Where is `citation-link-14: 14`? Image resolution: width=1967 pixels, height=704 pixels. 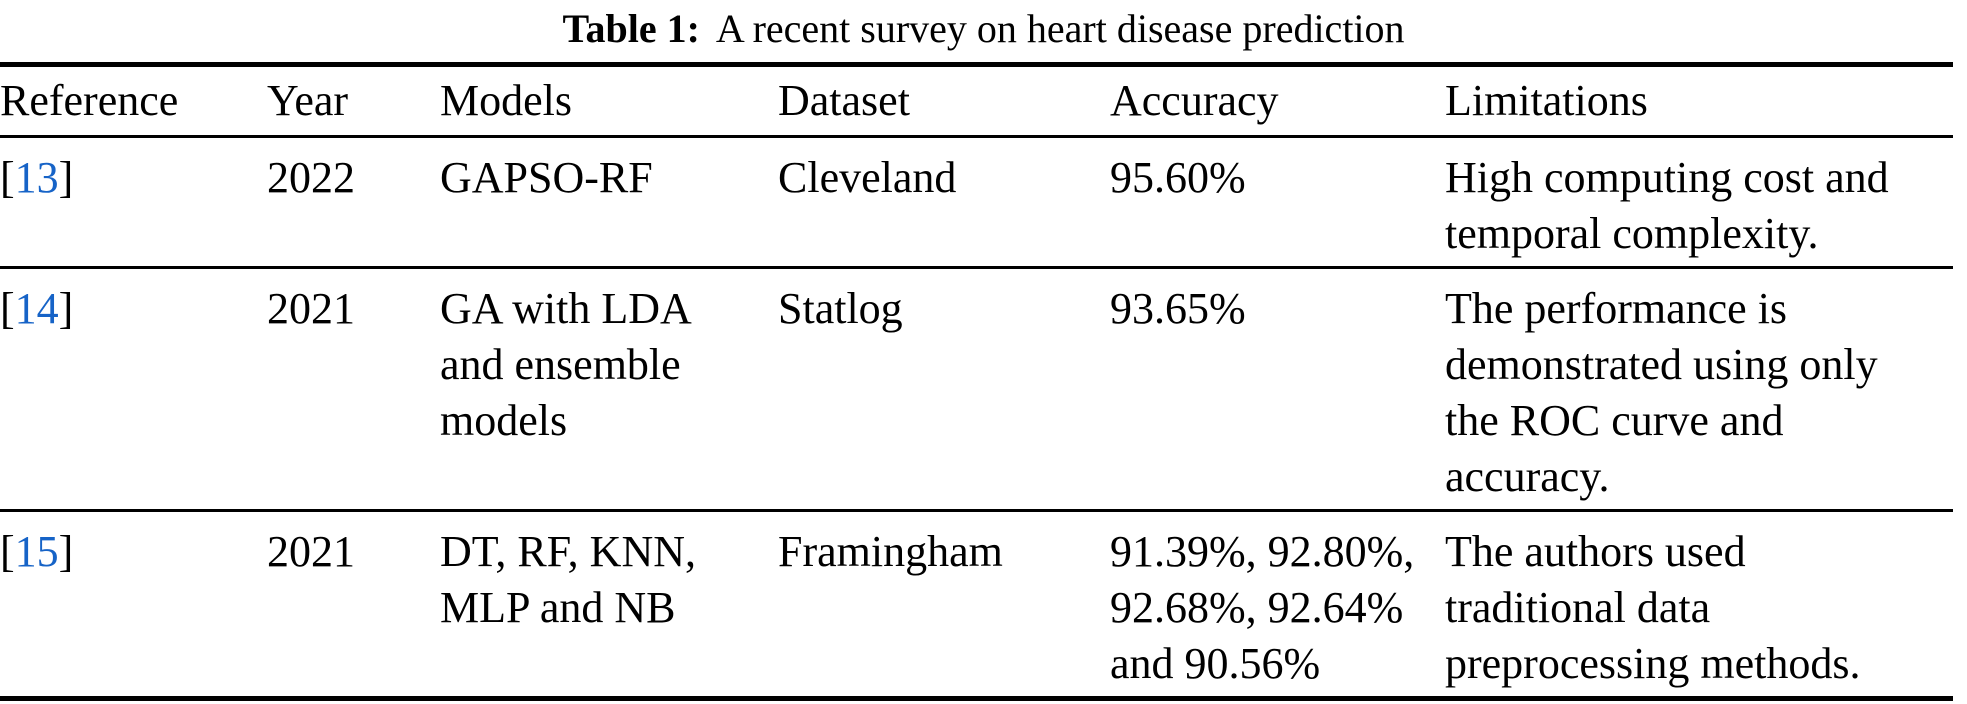 citation-link-14: 14 is located at coordinates (36, 308).